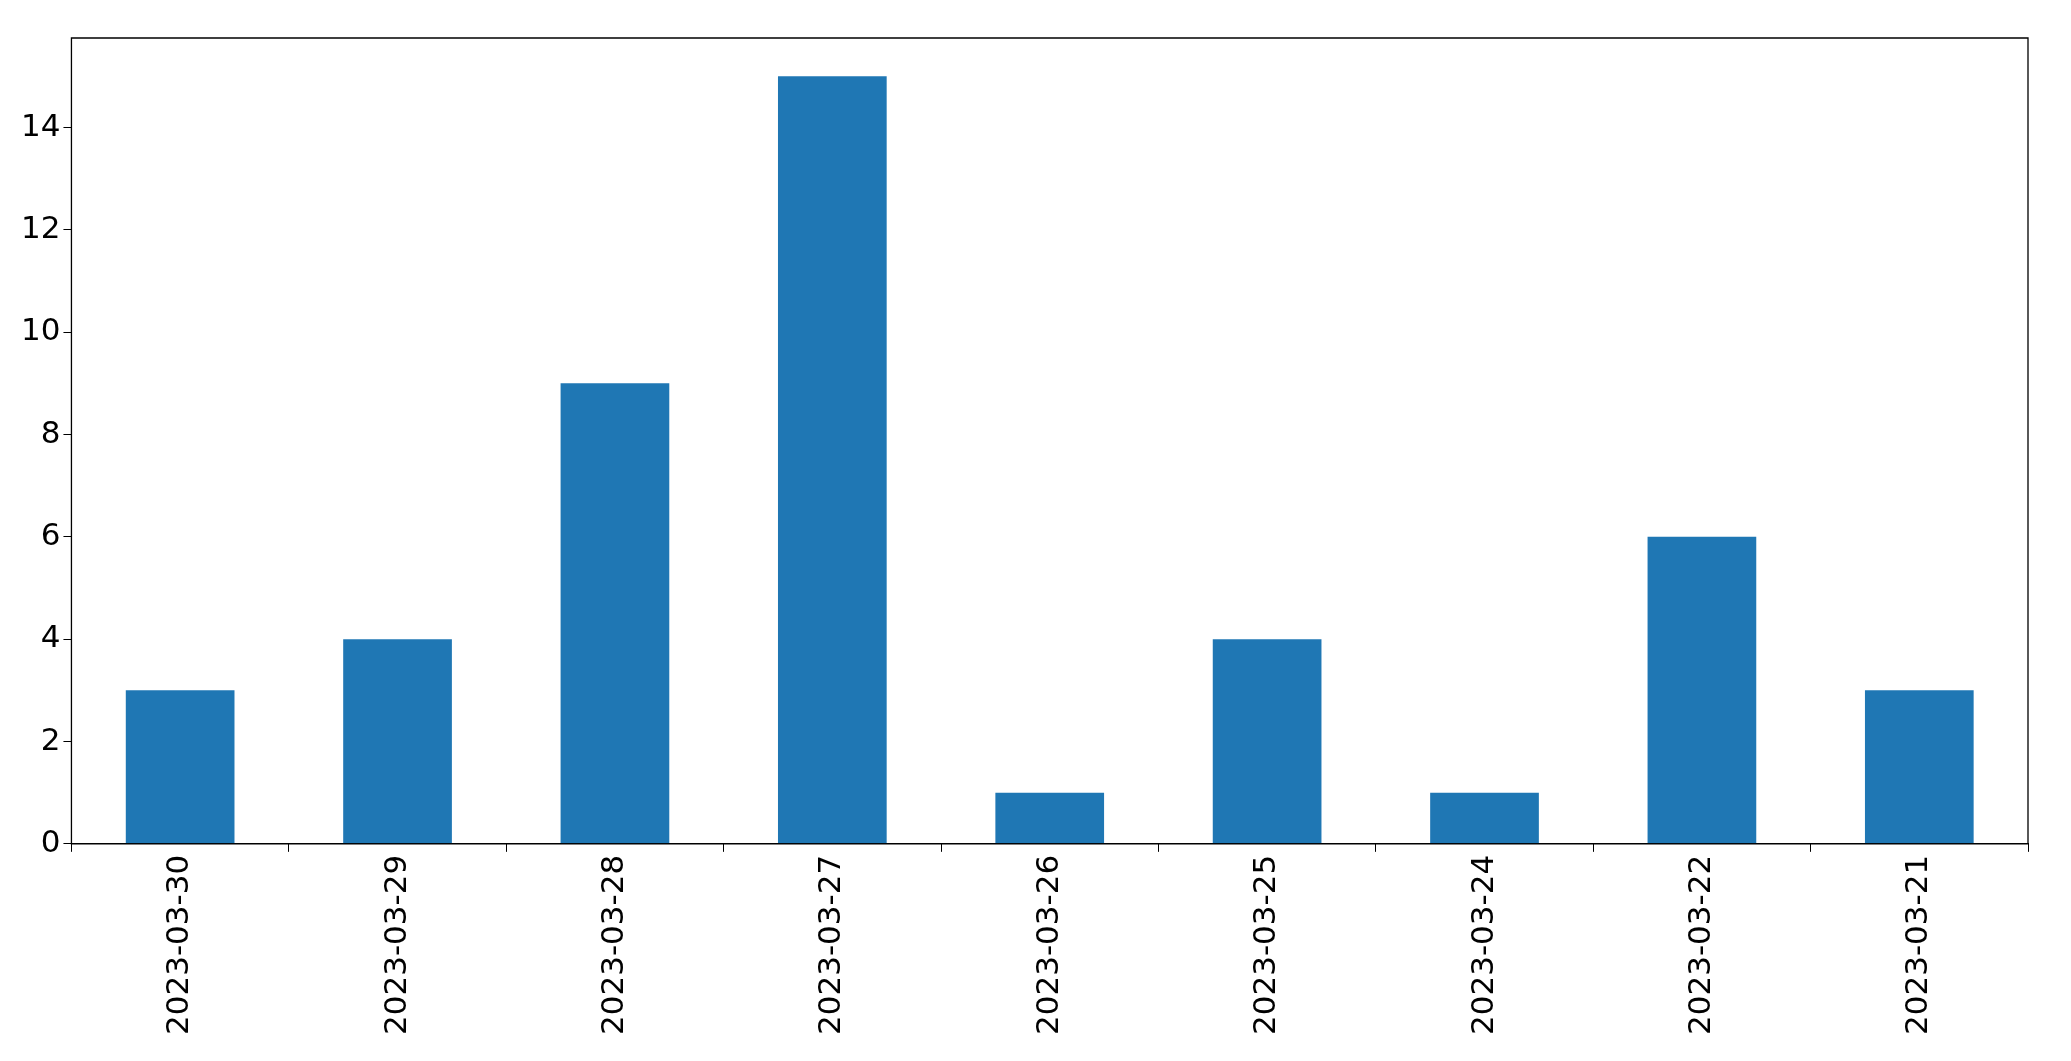  I want to click on x-tick-label: 2023-03-21, so click(1916, 945).